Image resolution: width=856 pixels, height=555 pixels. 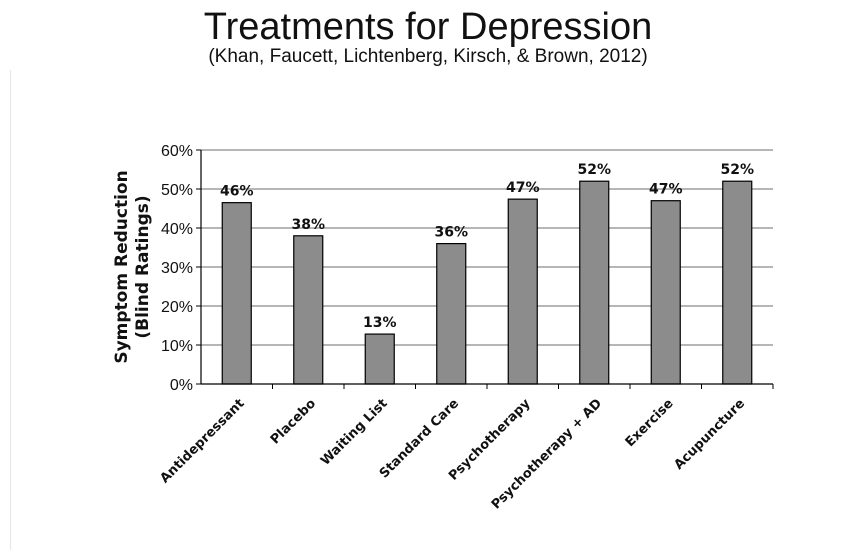 I want to click on y-tick-label: 40%, so click(x=177, y=229).